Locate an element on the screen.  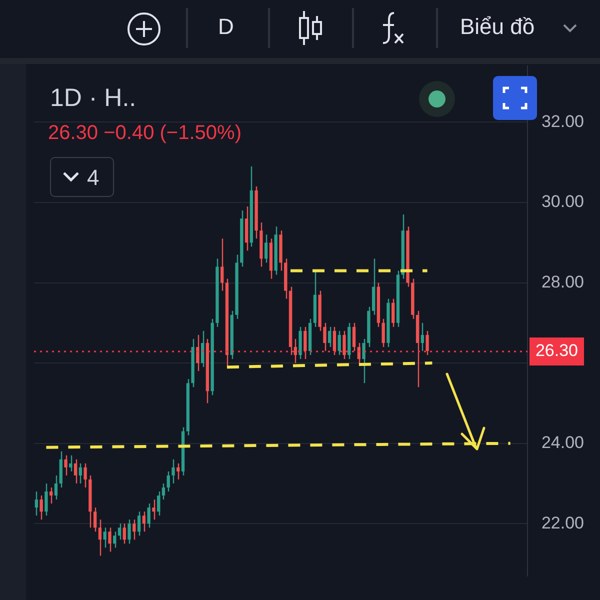
text: D is located at coordinates (226, 27).